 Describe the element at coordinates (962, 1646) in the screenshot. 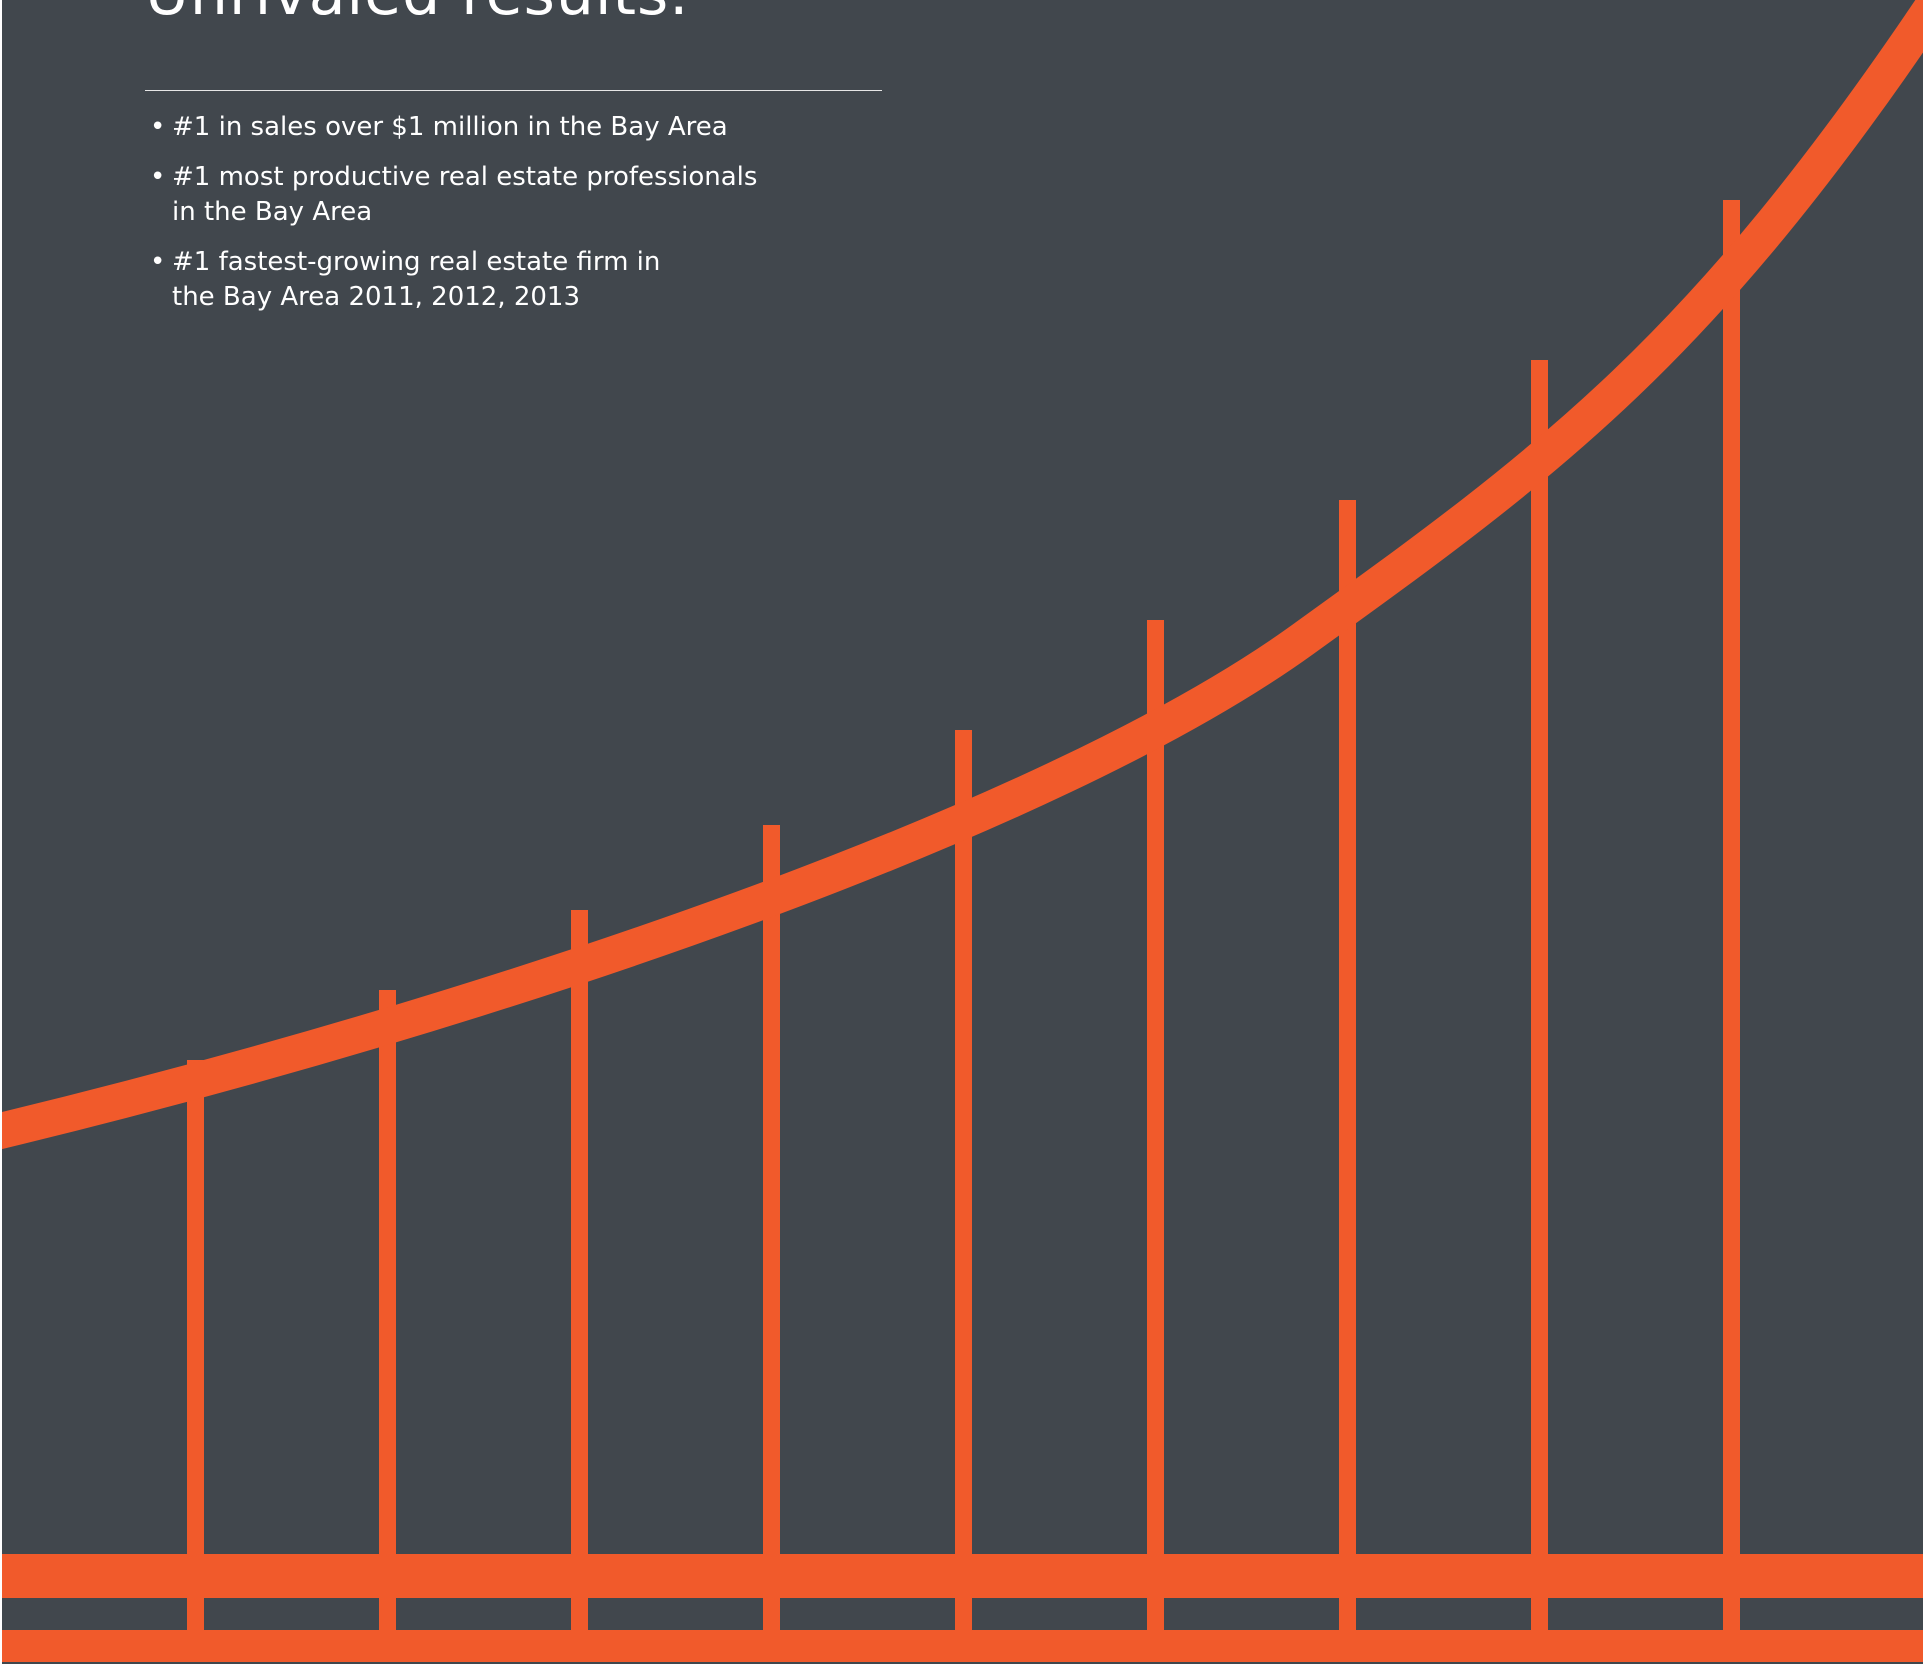

I see `bridge-deck-bottom` at that location.